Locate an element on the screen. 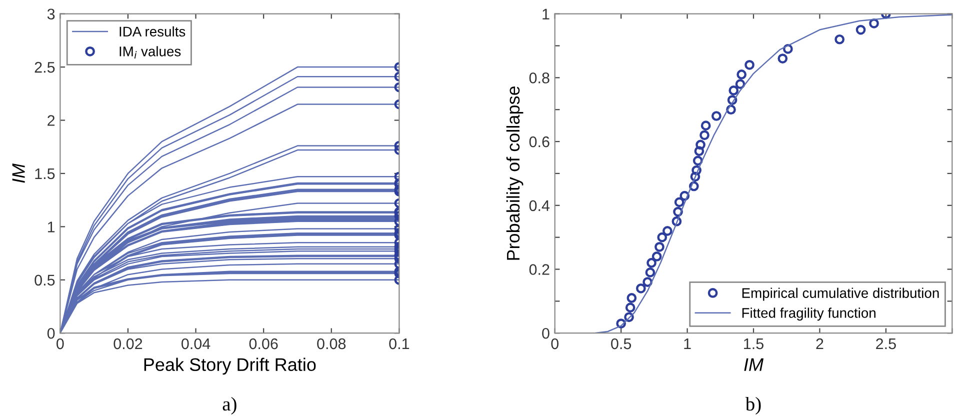  y-tick-label: 0.6 is located at coordinates (539, 142).